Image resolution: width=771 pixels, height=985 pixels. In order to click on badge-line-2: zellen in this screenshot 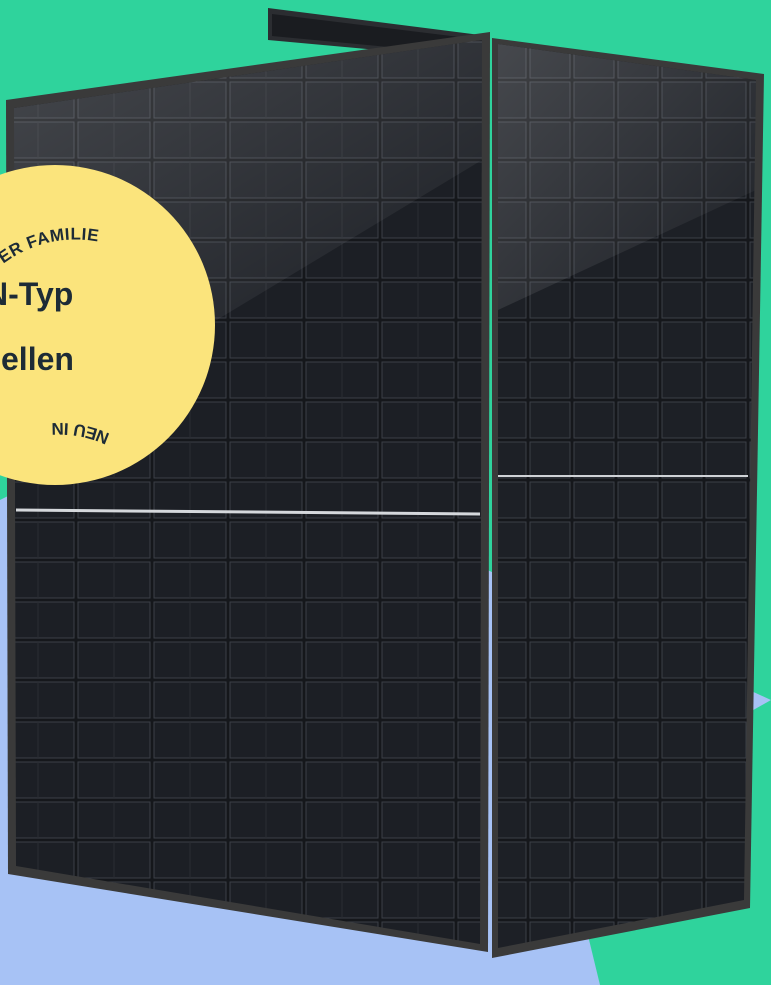, I will do `click(37, 359)`.